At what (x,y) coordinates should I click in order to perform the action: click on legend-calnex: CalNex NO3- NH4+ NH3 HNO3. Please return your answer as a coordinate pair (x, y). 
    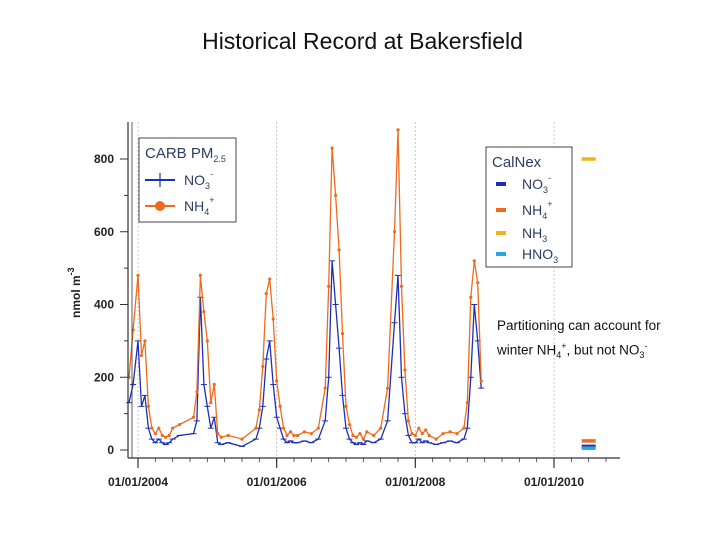
    Looking at the image, I should click on (529, 207).